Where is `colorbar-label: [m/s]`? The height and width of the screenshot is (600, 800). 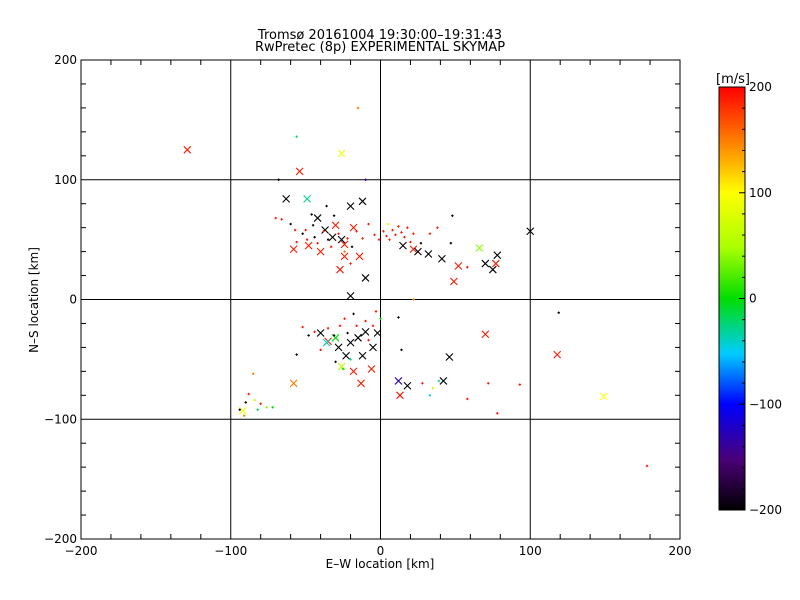 colorbar-label: [m/s] is located at coordinates (733, 79).